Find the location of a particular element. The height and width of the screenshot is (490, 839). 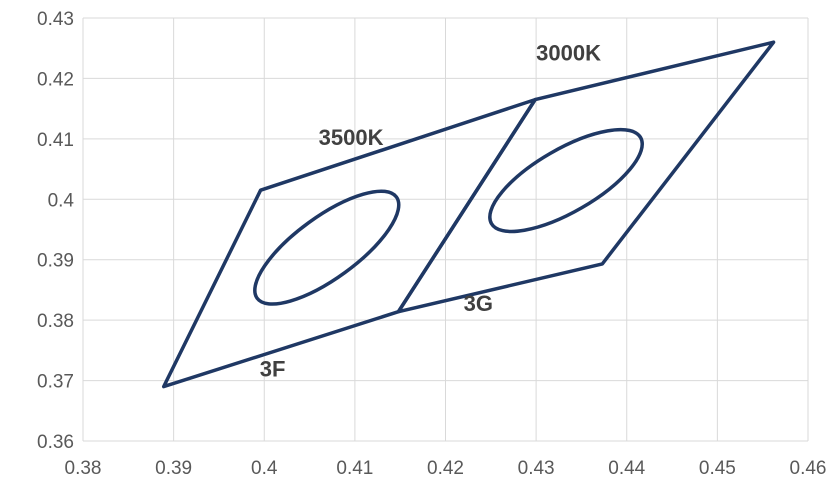

y-tick-label: 0.37 is located at coordinates (55, 382).